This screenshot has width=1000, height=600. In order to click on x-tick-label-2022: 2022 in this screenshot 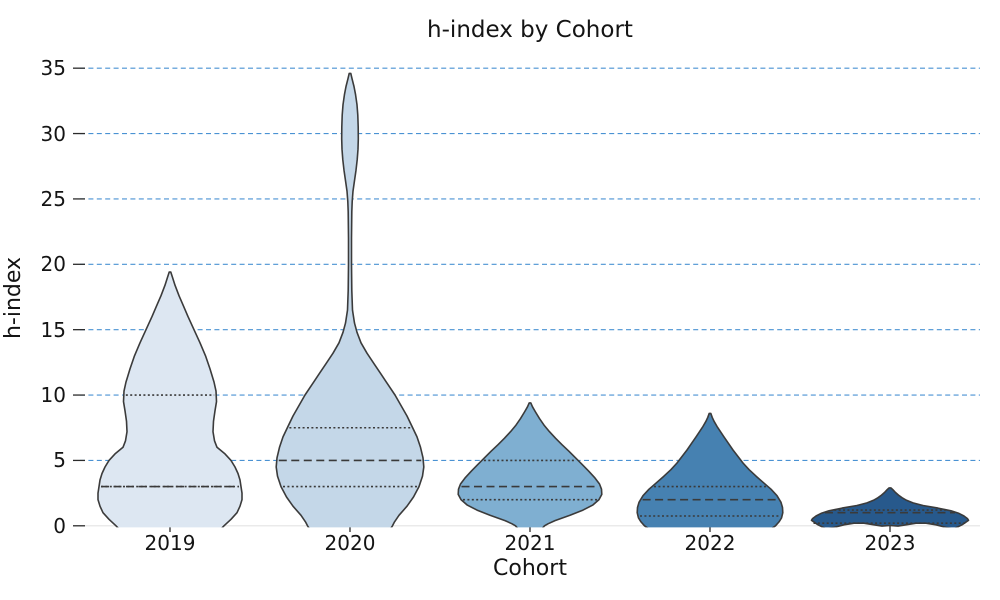, I will do `click(710, 543)`.